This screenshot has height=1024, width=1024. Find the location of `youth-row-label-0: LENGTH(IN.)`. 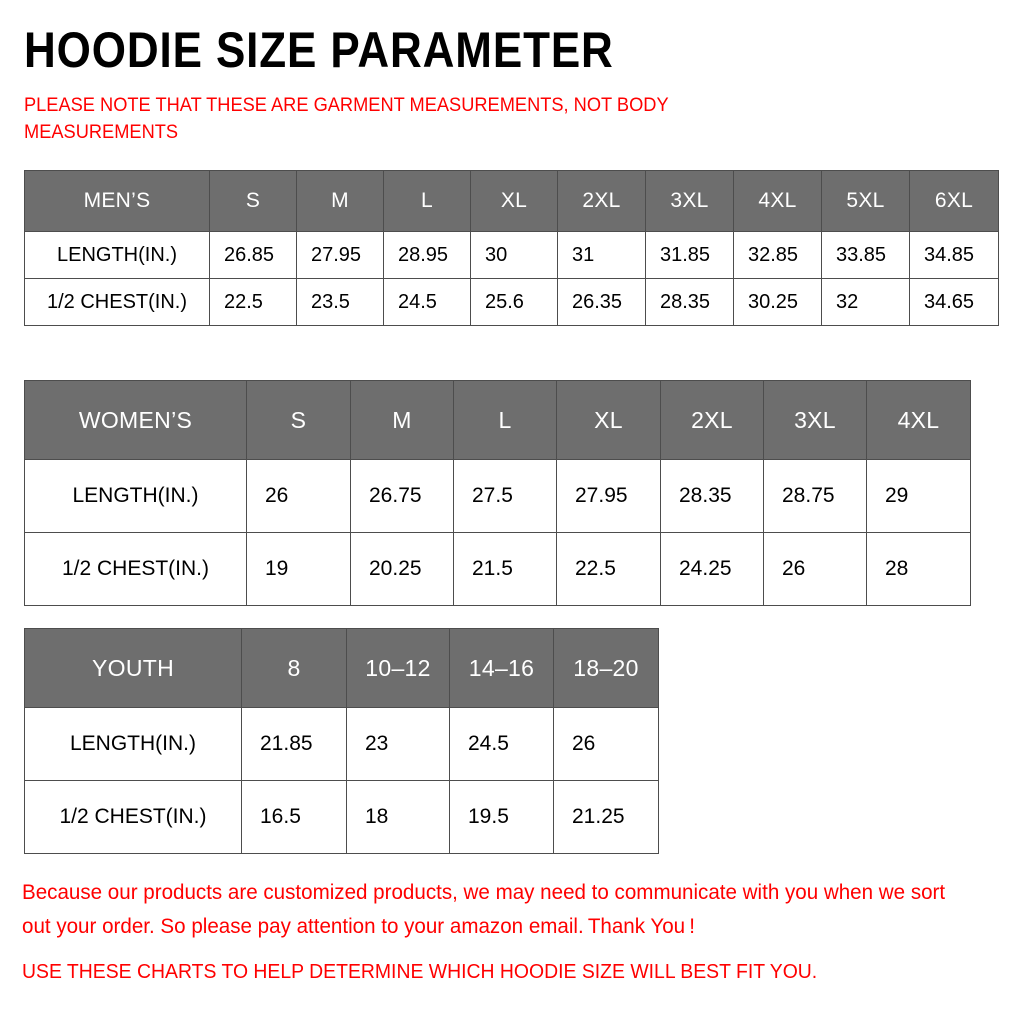

youth-row-label-0: LENGTH(IN.) is located at coordinates (133, 744).